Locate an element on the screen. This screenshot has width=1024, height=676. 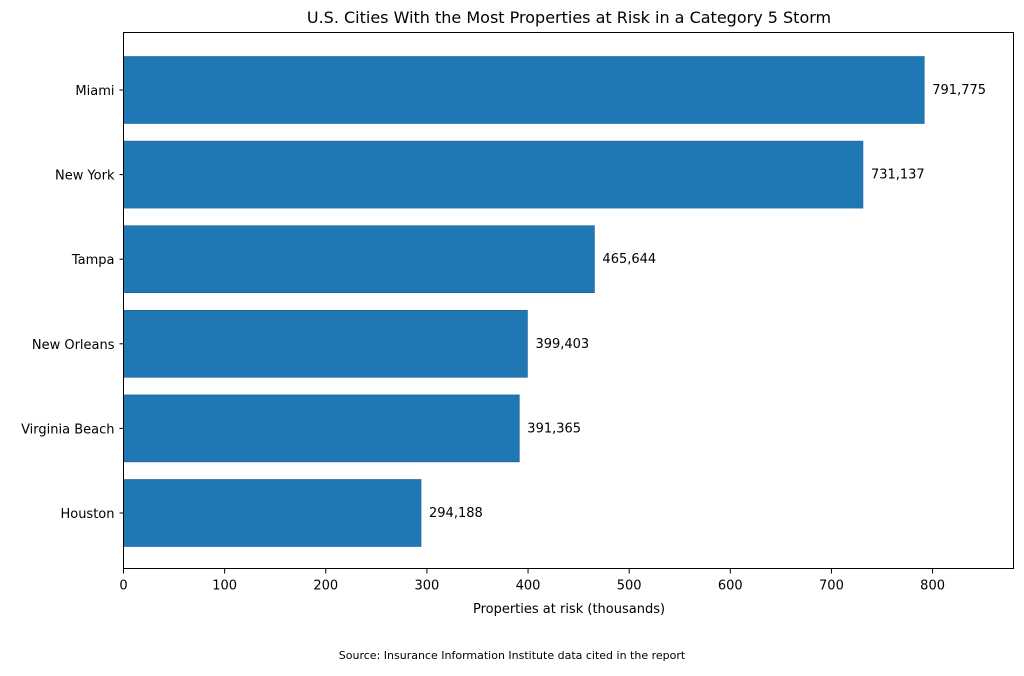
bar-houston is located at coordinates (272, 513).